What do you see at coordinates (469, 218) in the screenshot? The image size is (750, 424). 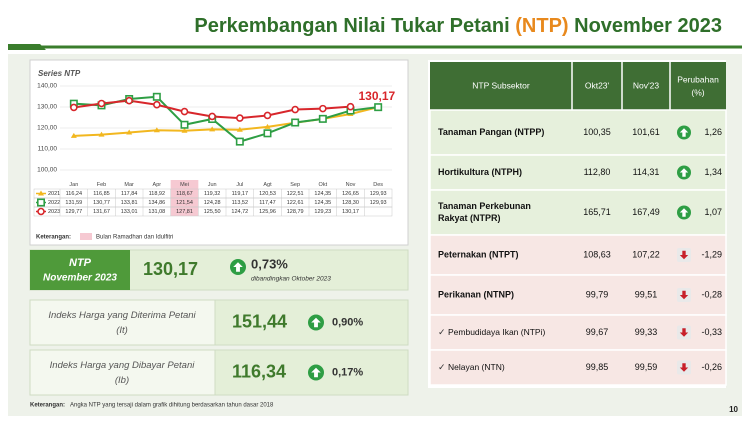 I see `row-label: Rakyat (NTPR)` at bounding box center [469, 218].